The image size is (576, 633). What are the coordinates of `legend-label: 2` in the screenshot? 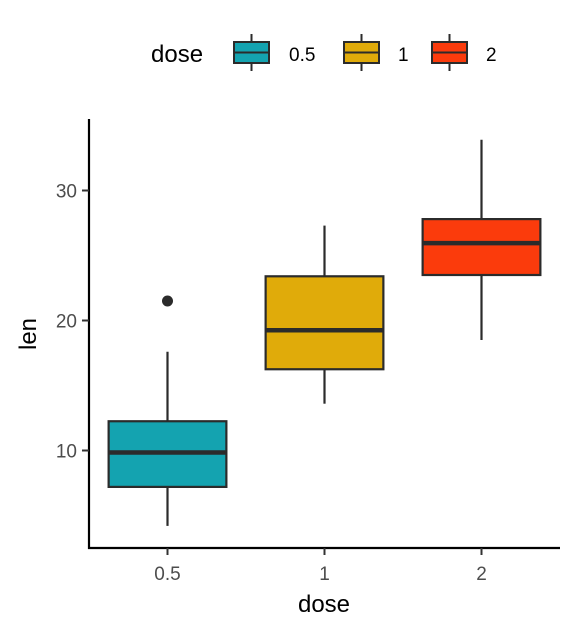 It's located at (491, 55).